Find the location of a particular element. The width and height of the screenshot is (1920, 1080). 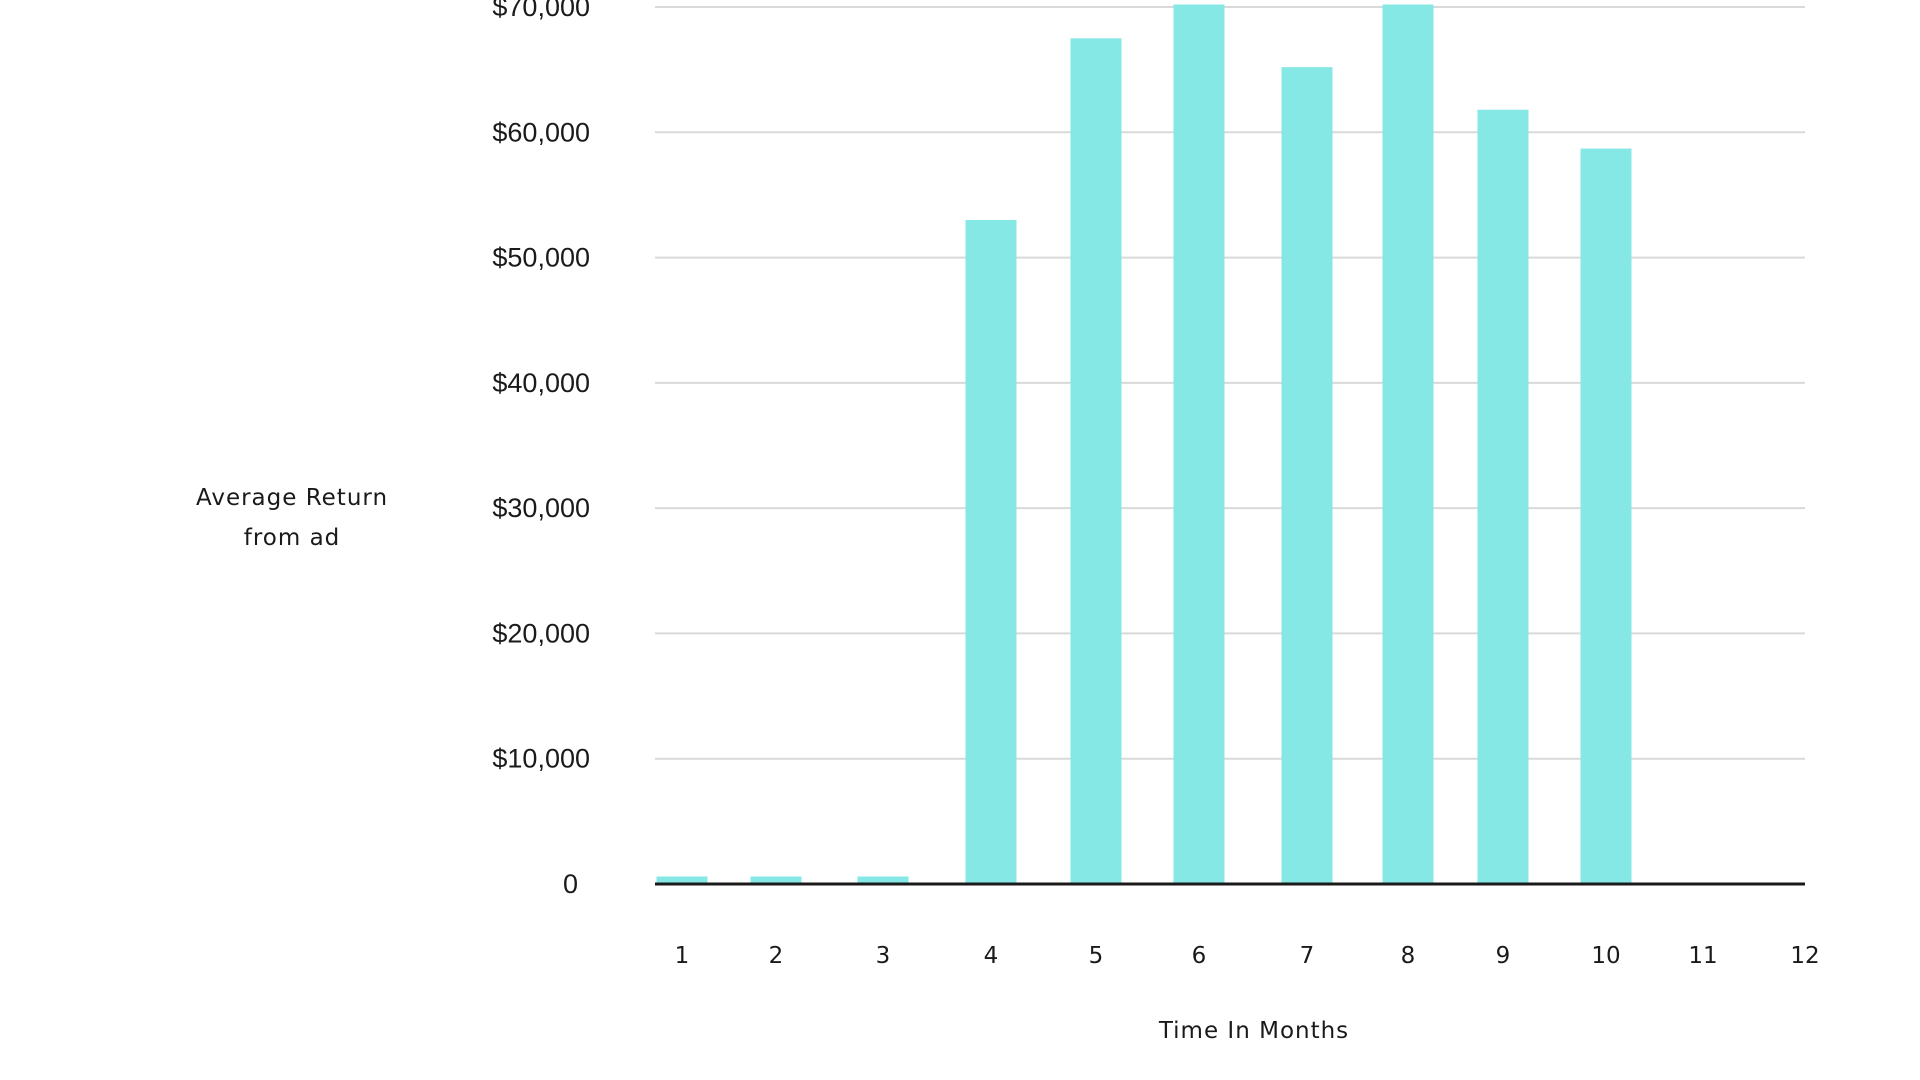

x-tick-labels: 1 2 3 4 5 6 7 8 9 10 11 12 is located at coordinates (1247, 956).